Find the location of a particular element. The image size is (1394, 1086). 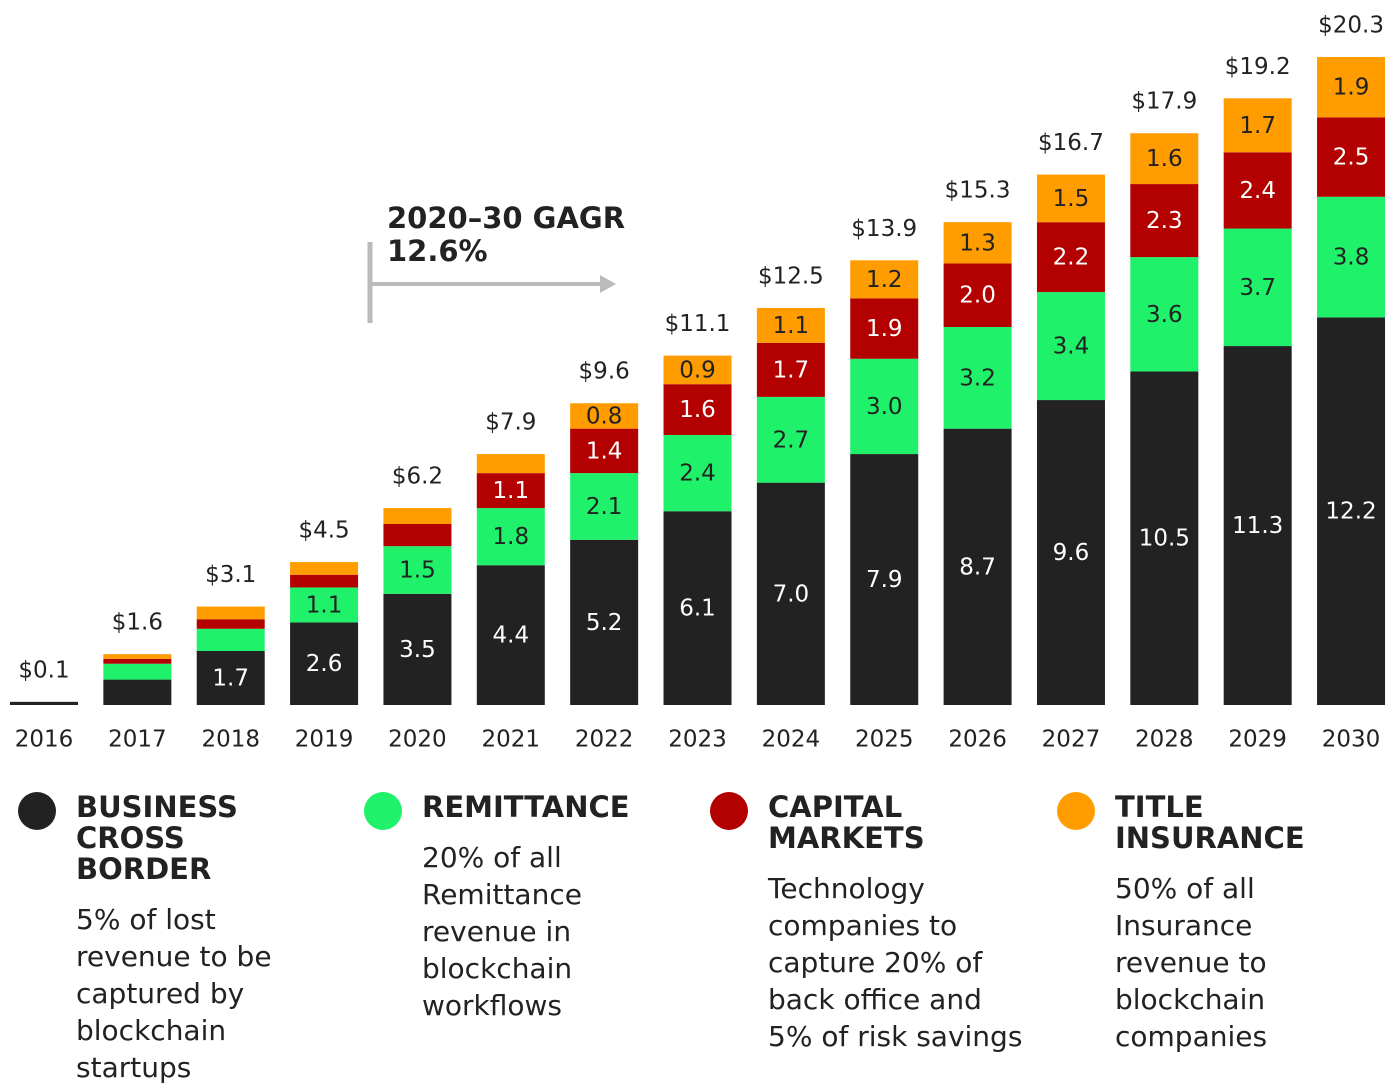

x-tick-label: 2019 is located at coordinates (324, 740).